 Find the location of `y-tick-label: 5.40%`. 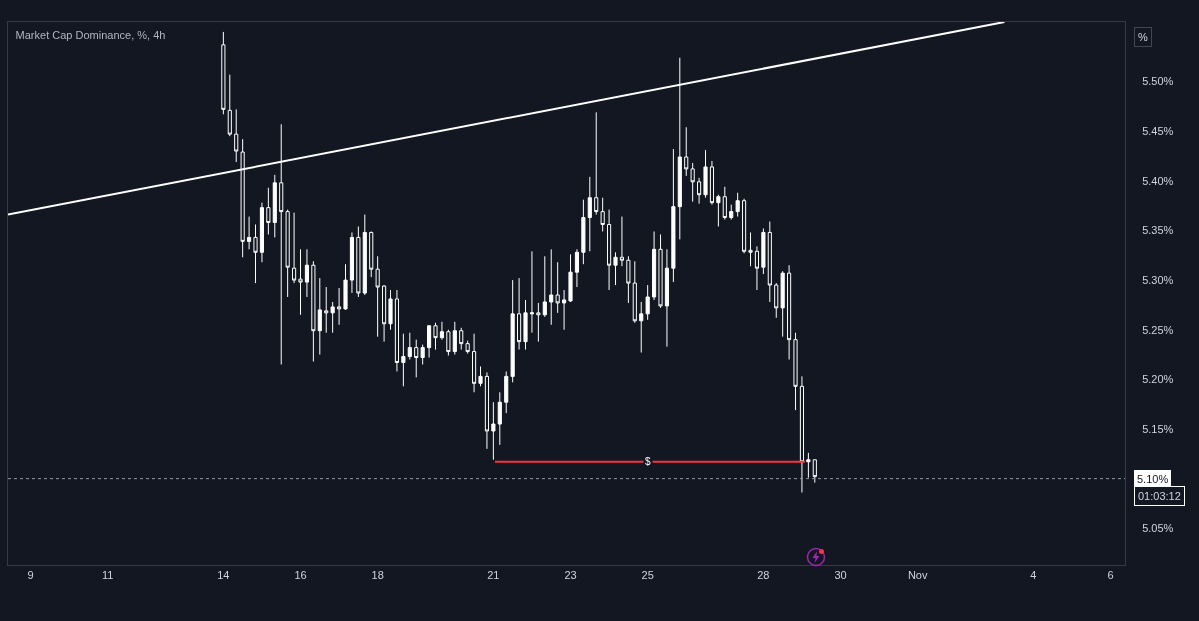

y-tick-label: 5.40% is located at coordinates (1158, 180).